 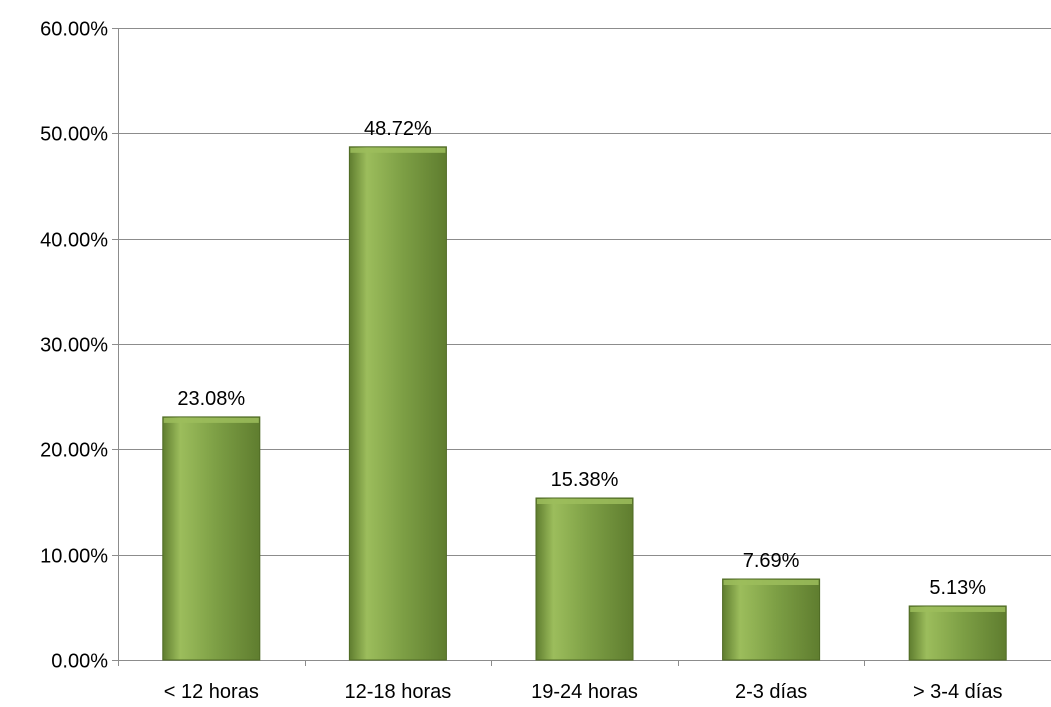 I want to click on data-label: 23.08%, so click(x=211, y=399).